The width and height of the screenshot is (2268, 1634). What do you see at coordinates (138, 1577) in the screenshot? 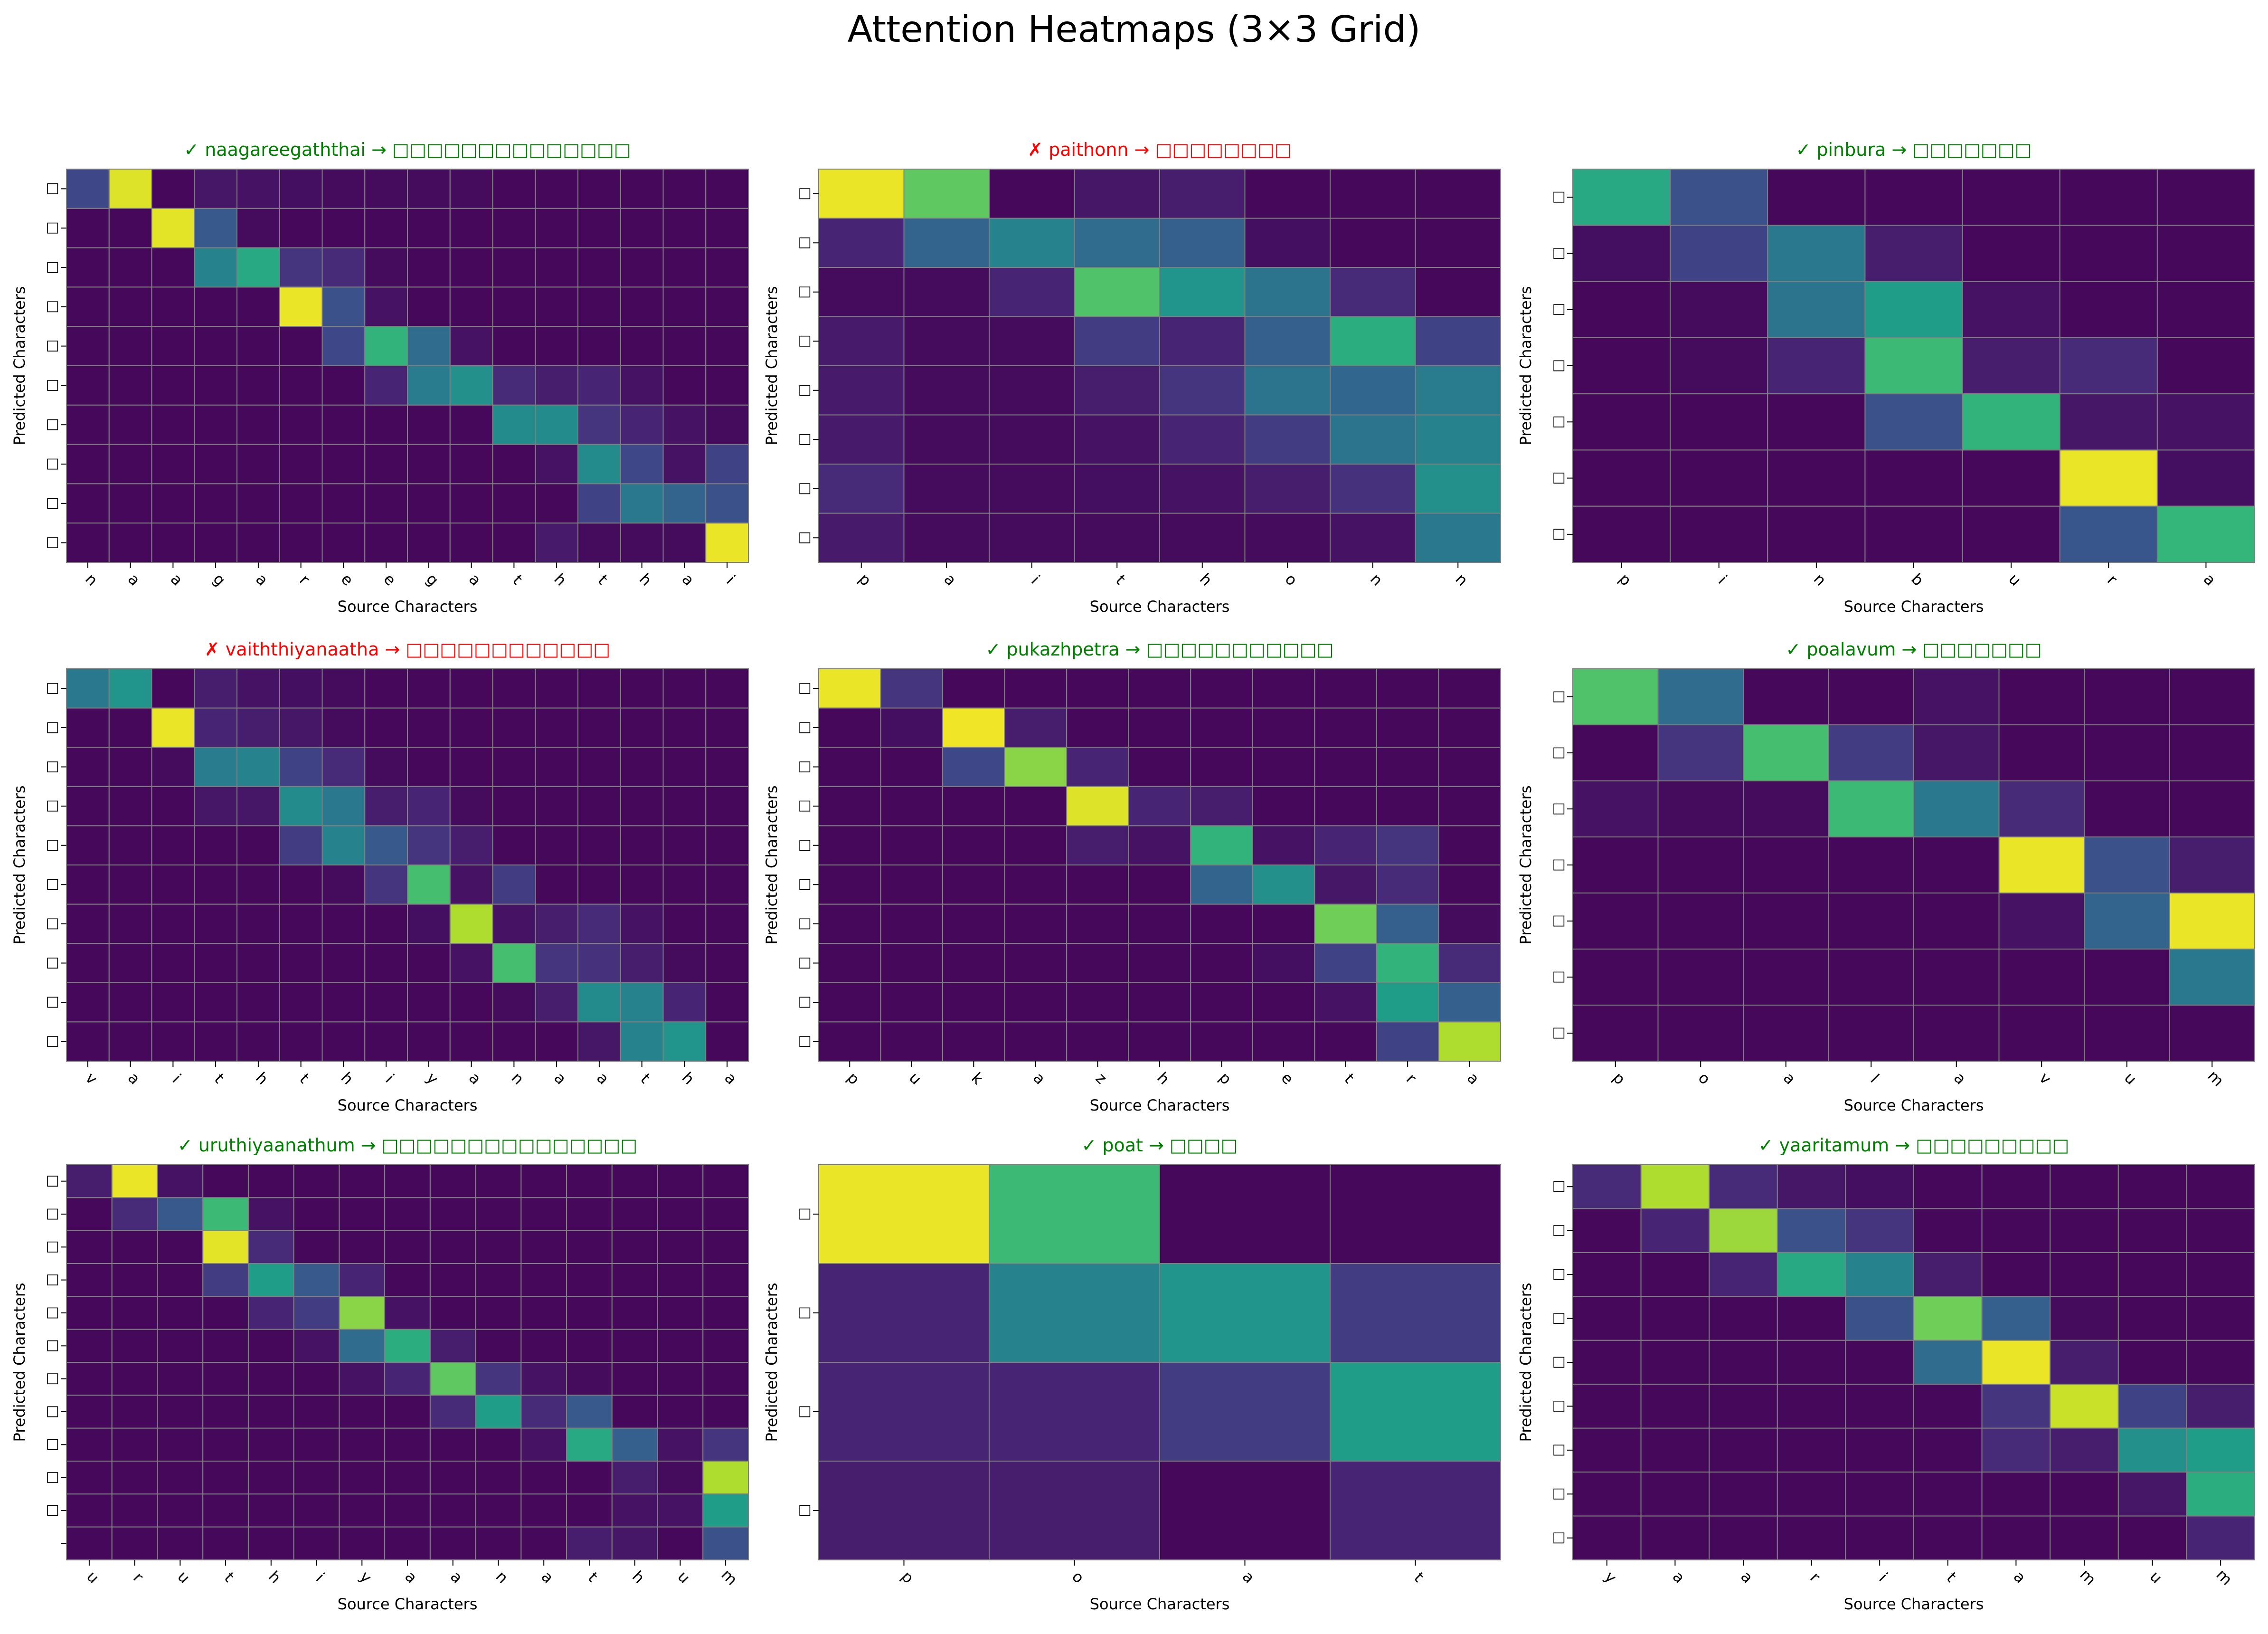
I see `x-tick-label: r` at bounding box center [138, 1577].